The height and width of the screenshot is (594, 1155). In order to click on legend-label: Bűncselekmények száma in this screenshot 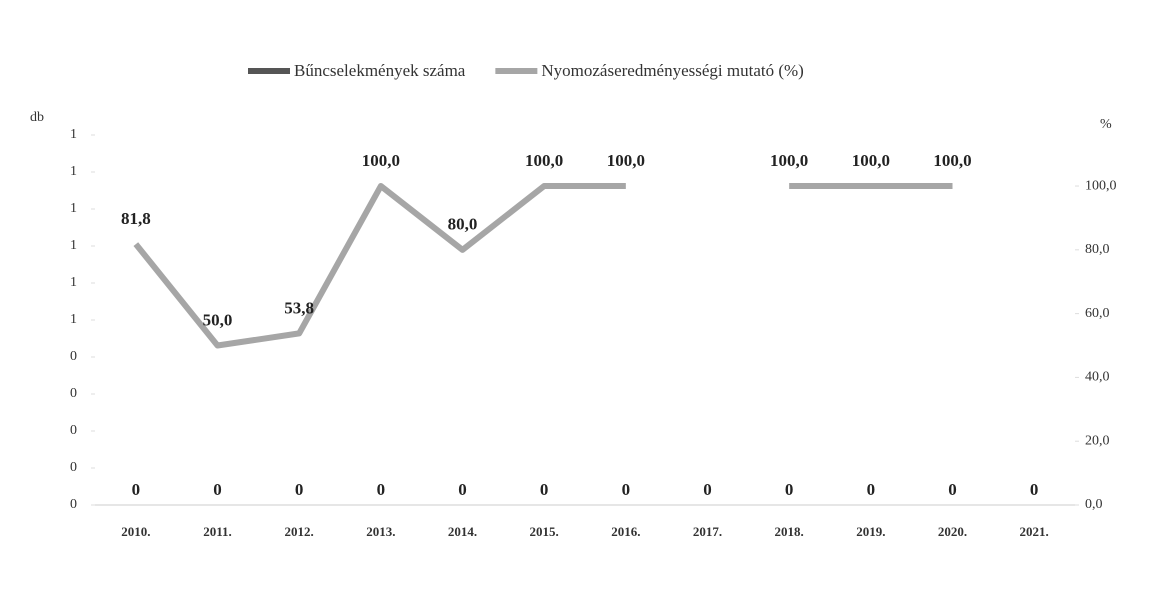, I will do `click(380, 70)`.